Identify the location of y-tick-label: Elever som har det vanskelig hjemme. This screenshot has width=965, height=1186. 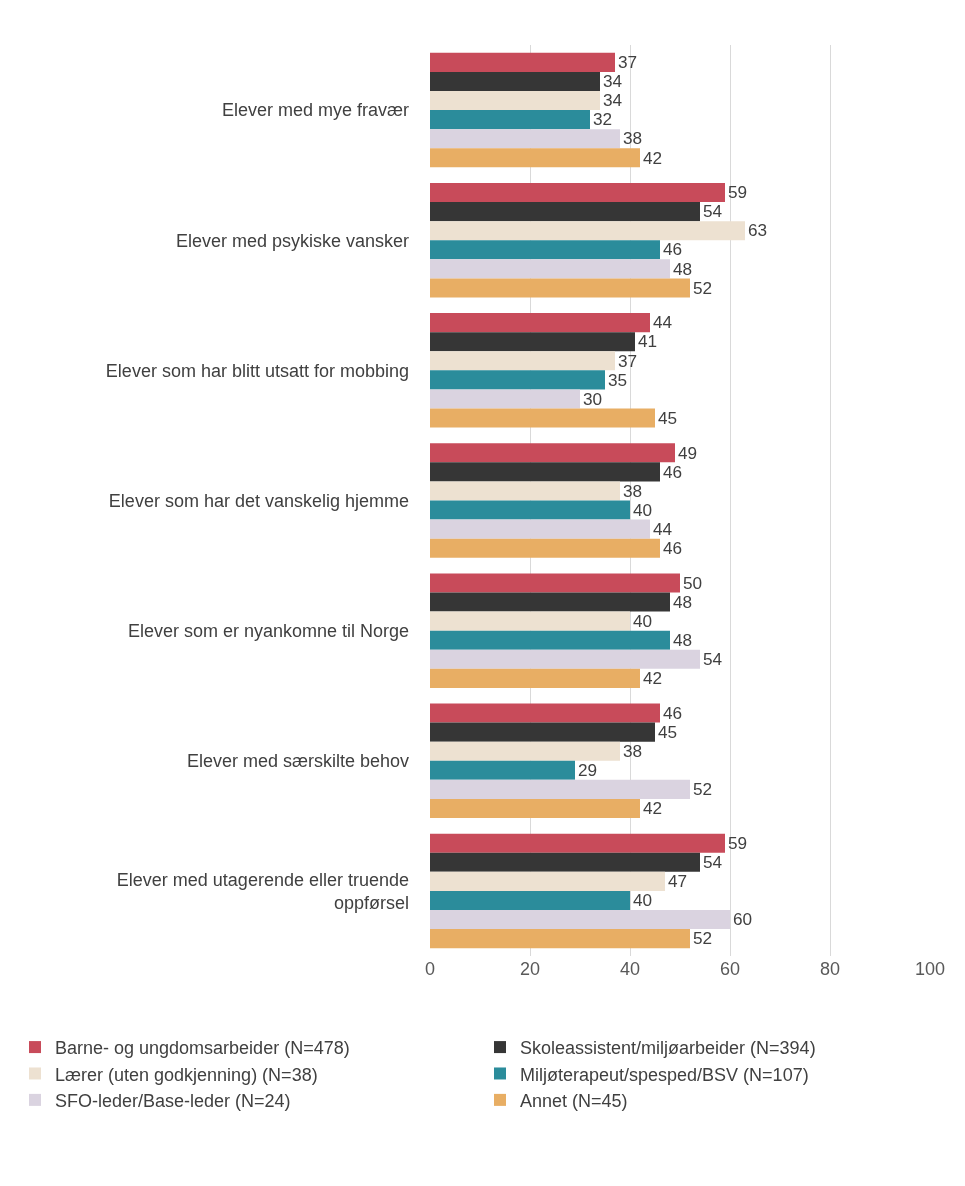
(258, 500).